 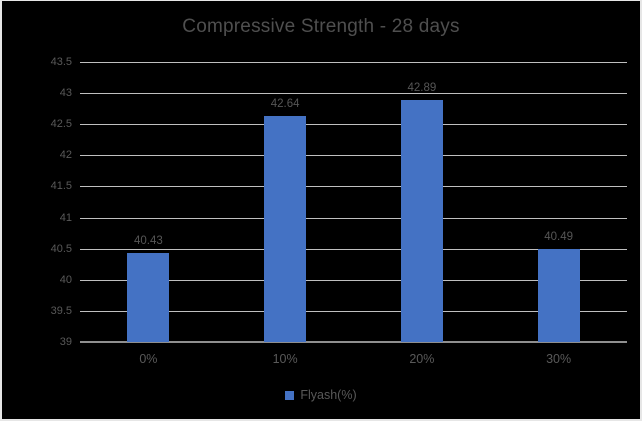 What do you see at coordinates (65, 279) in the screenshot?
I see `y-axis-tick-label: 40` at bounding box center [65, 279].